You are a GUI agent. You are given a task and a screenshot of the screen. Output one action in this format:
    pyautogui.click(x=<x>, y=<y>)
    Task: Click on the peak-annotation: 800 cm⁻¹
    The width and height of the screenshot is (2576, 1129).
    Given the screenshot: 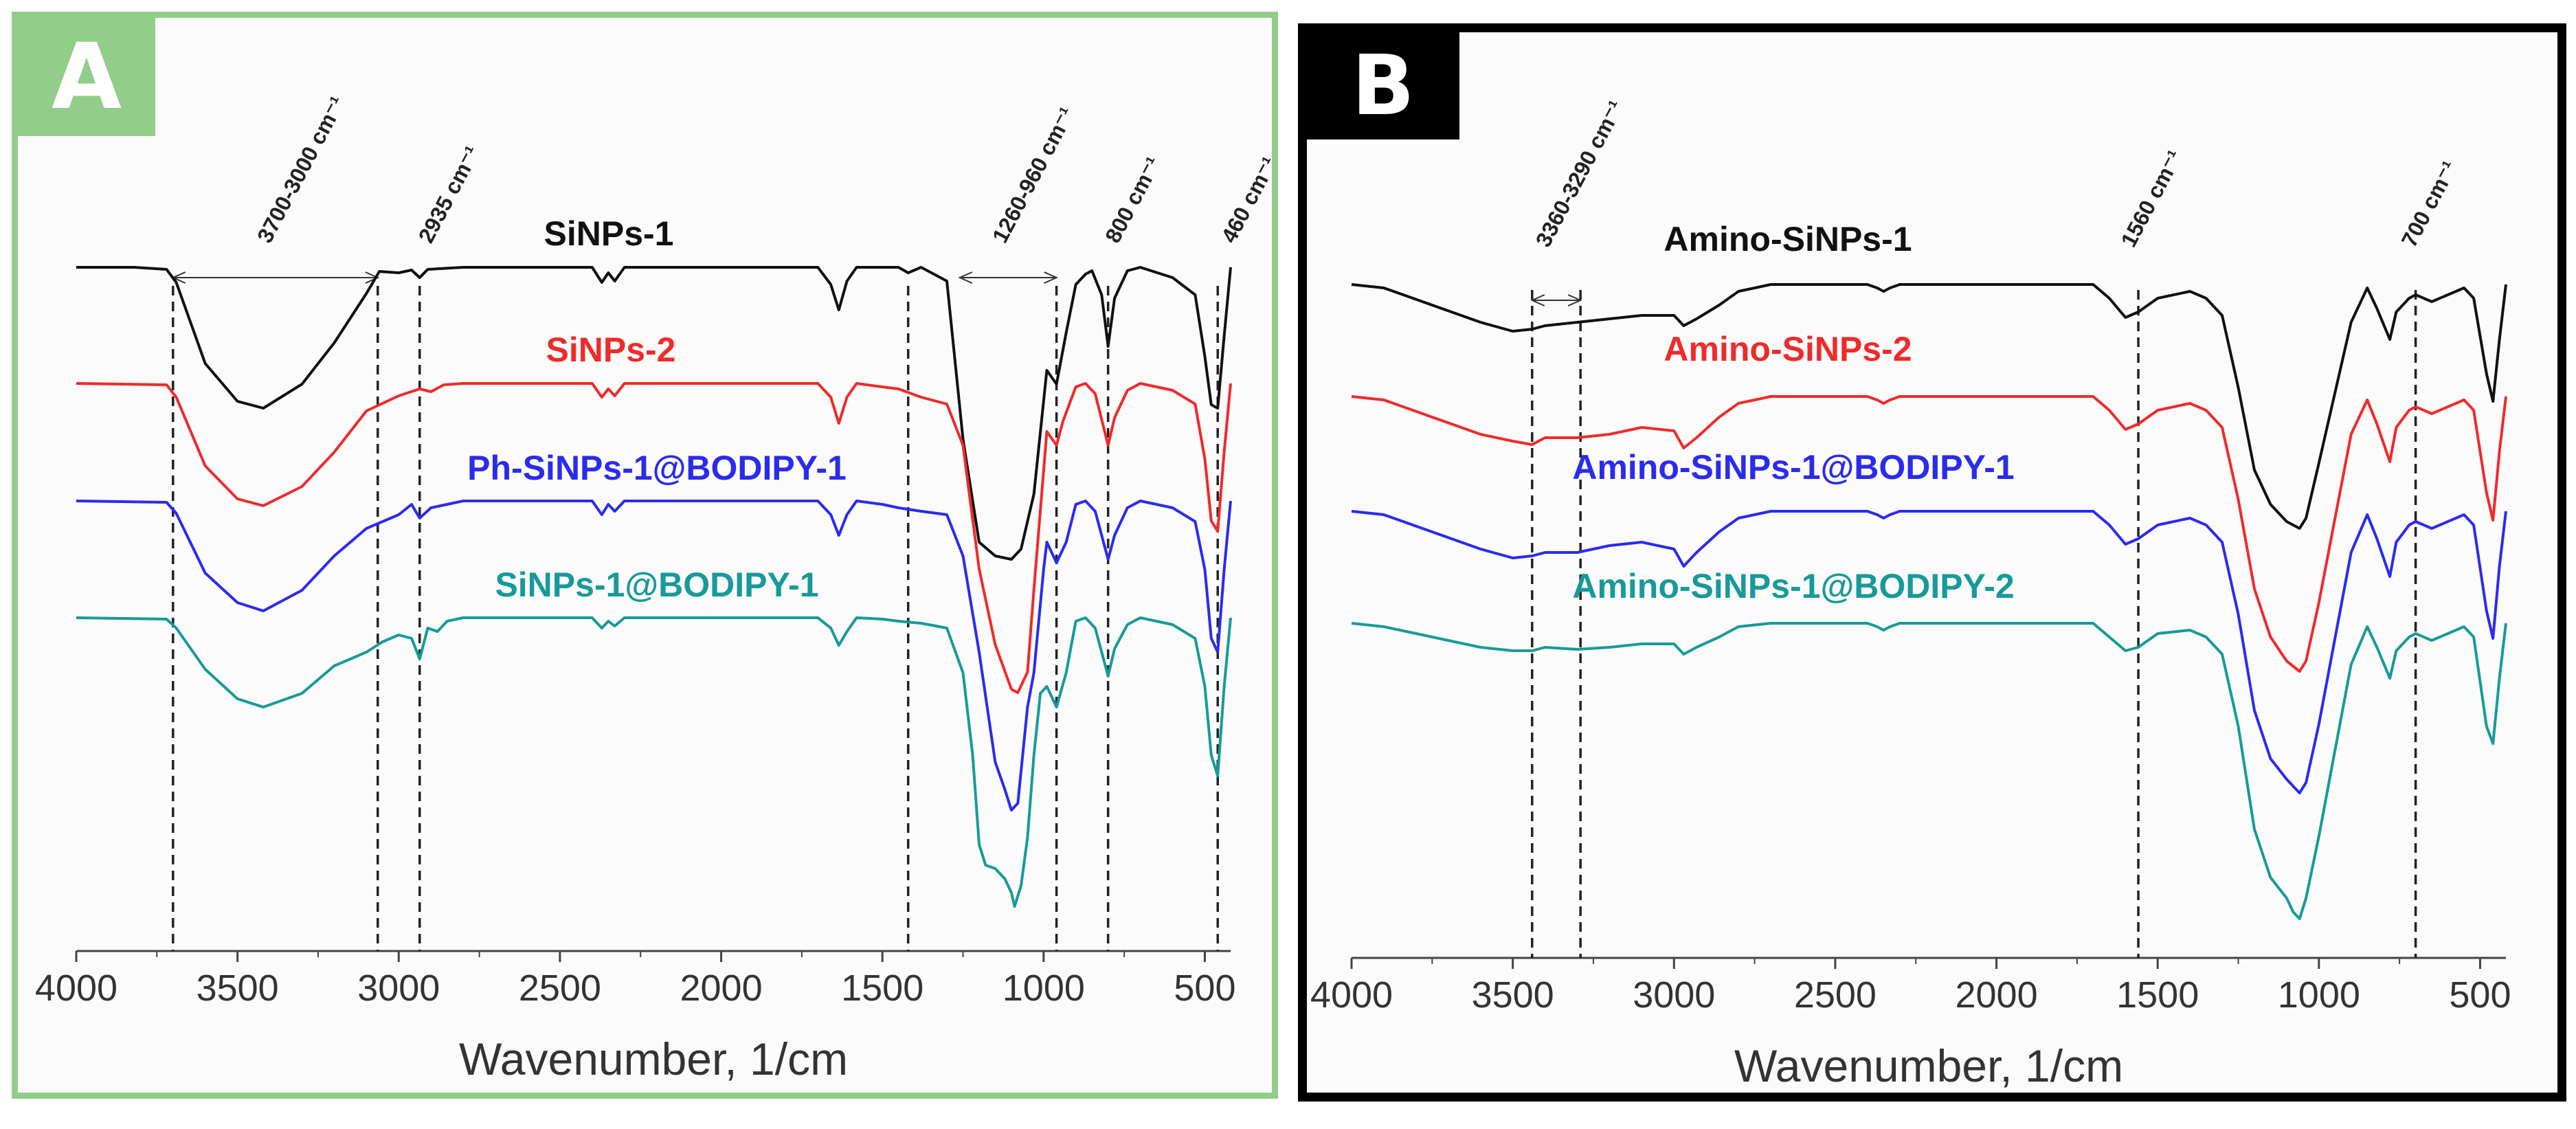 What is the action you would take?
    pyautogui.click(x=1133, y=200)
    